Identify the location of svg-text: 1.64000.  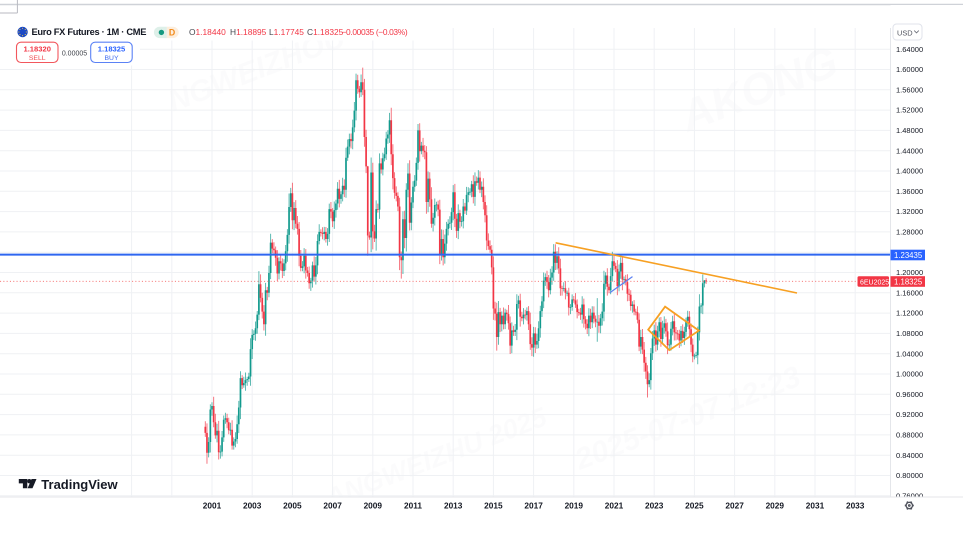
(909, 49).